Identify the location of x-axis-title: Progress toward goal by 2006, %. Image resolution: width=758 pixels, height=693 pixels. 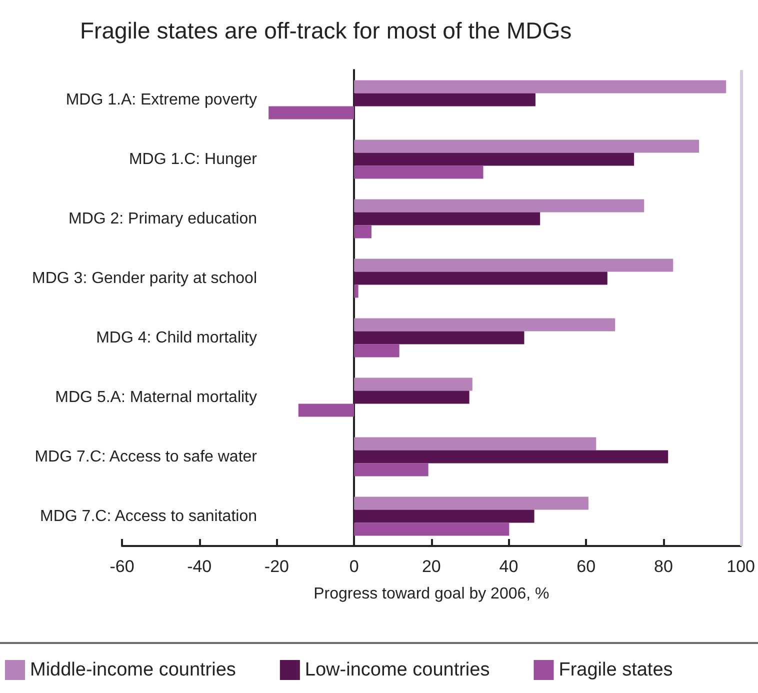
(432, 594).